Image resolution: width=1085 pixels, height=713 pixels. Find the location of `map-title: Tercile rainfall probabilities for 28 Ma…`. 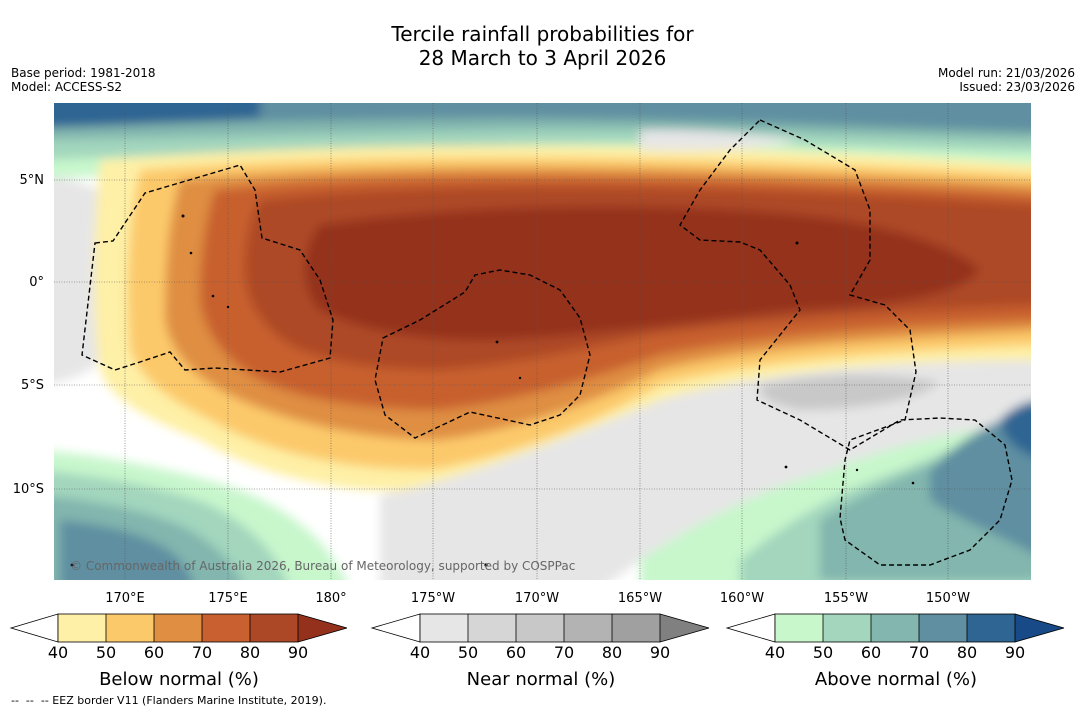

map-title: Tercile rainfall probabilities for 28 Ma… is located at coordinates (542, 46).